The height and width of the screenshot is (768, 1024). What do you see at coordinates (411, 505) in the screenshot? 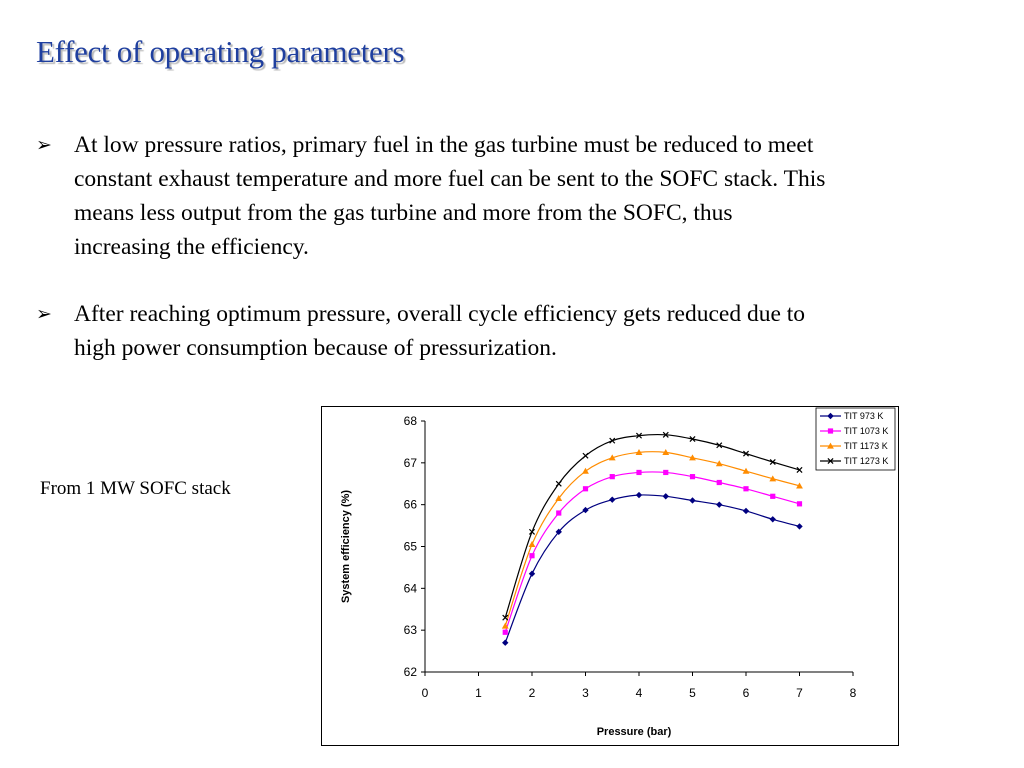
I see `y-tick-label: 66` at bounding box center [411, 505].